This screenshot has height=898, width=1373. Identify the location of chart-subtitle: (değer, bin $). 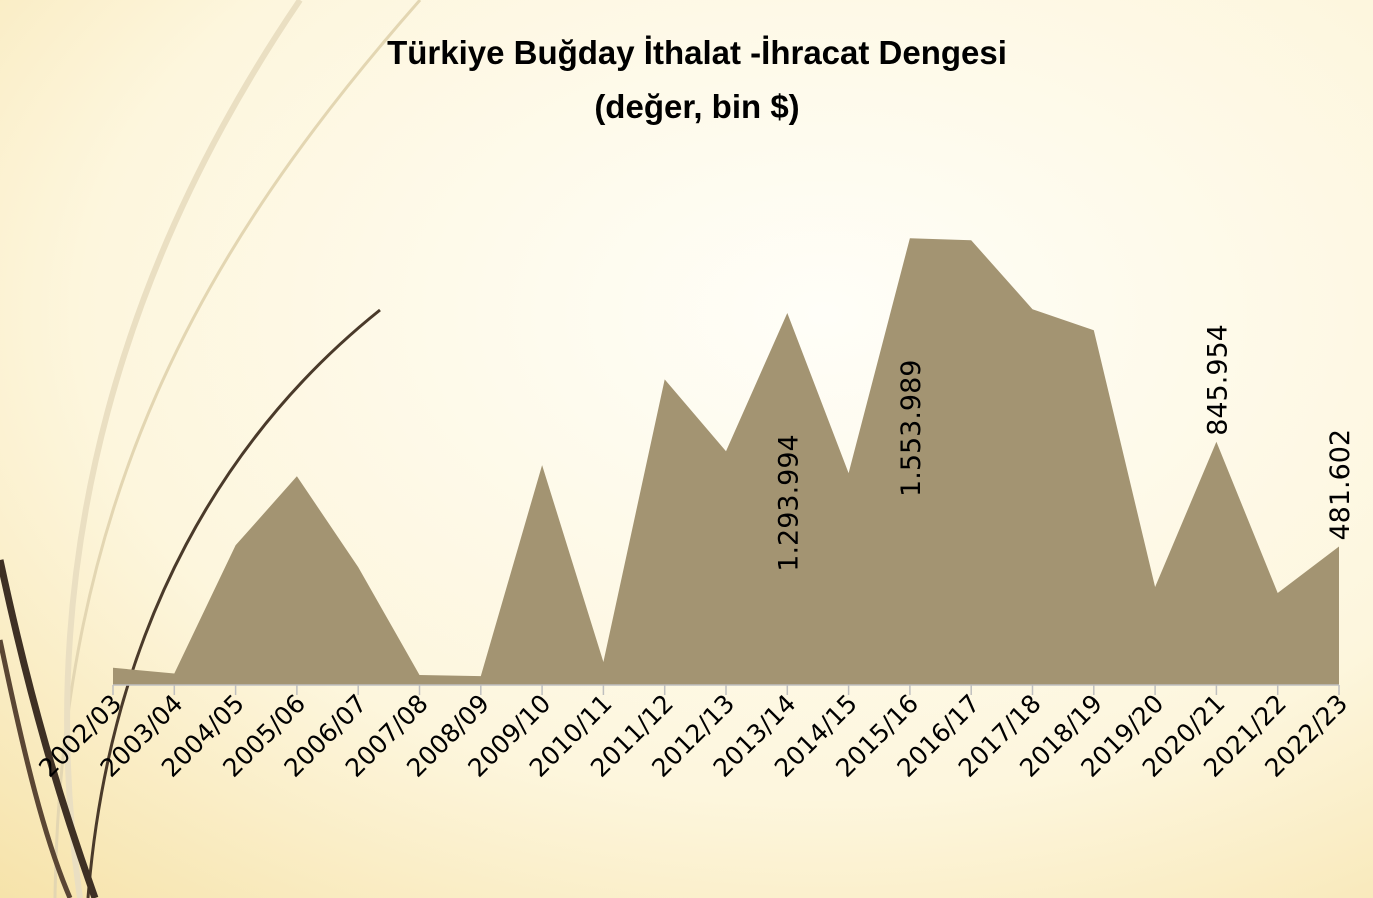
(696, 106).